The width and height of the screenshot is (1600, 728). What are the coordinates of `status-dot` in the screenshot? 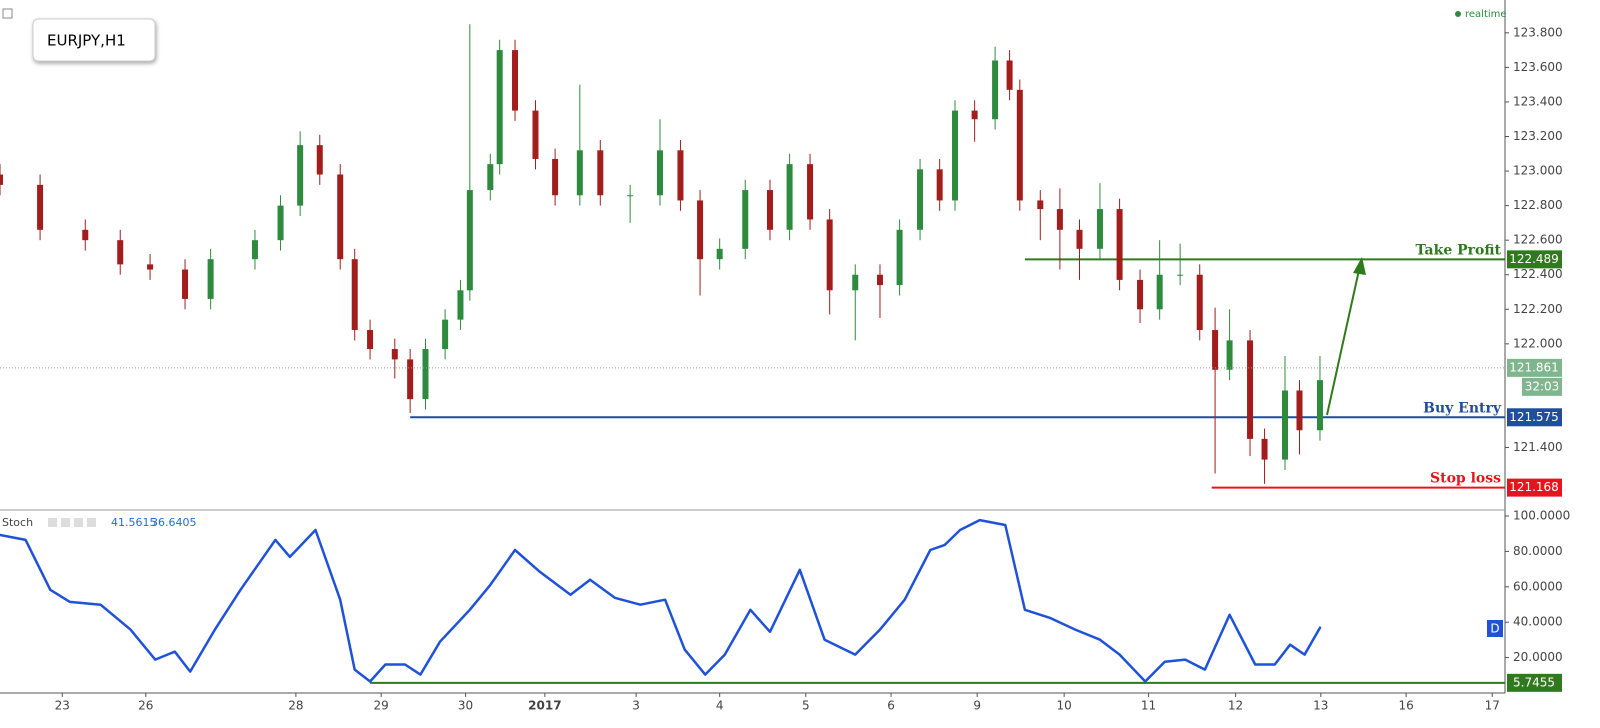 It's located at (1458, 14).